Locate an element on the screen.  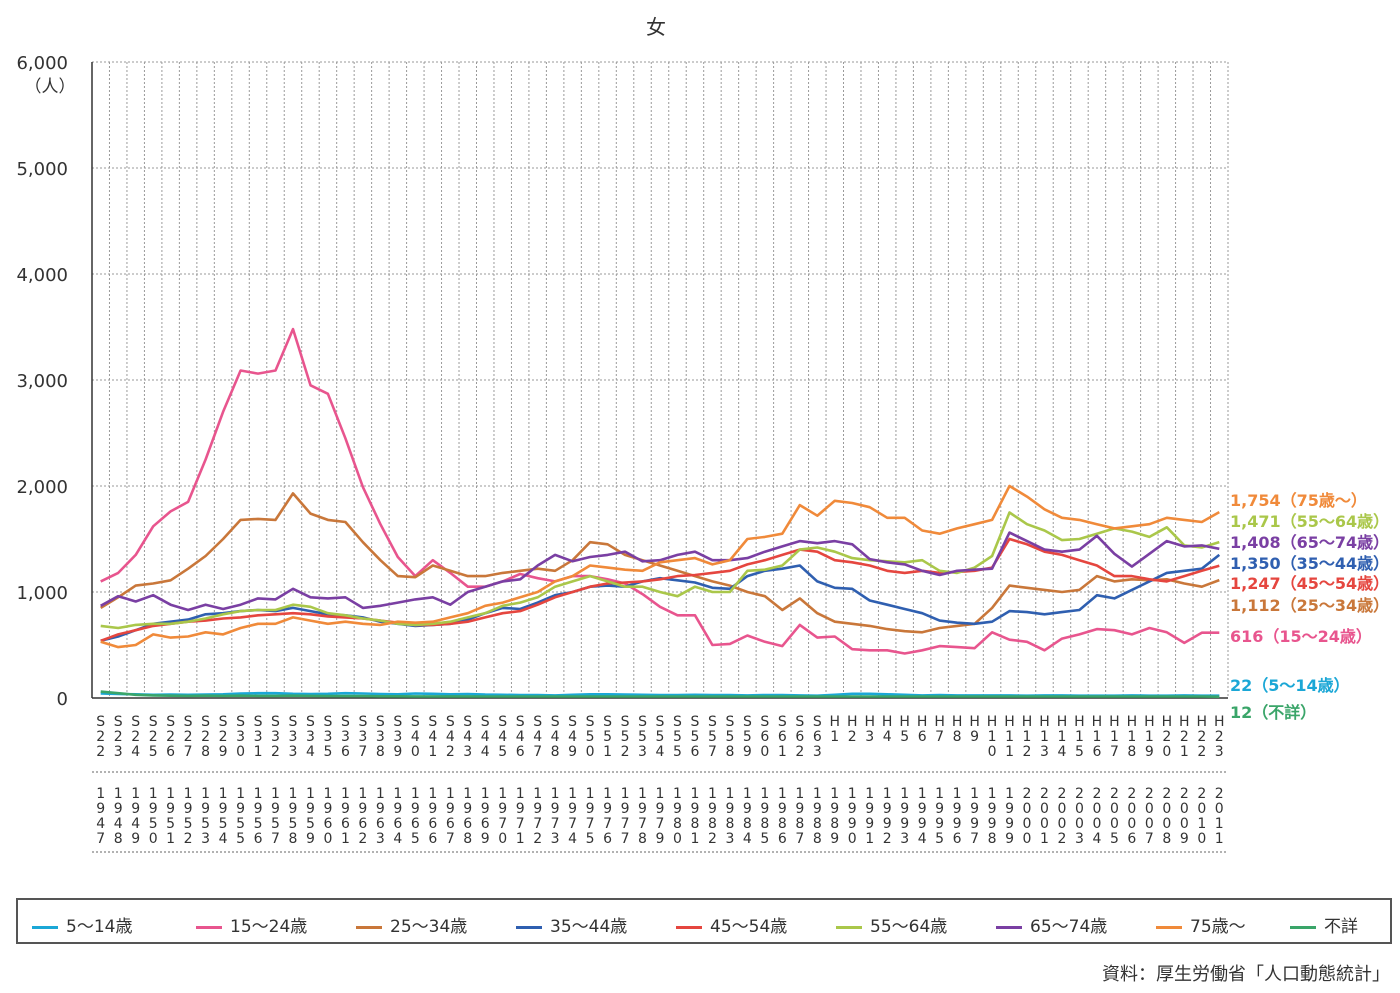
legend-item: 15～24歳 is located at coordinates (251, 924).